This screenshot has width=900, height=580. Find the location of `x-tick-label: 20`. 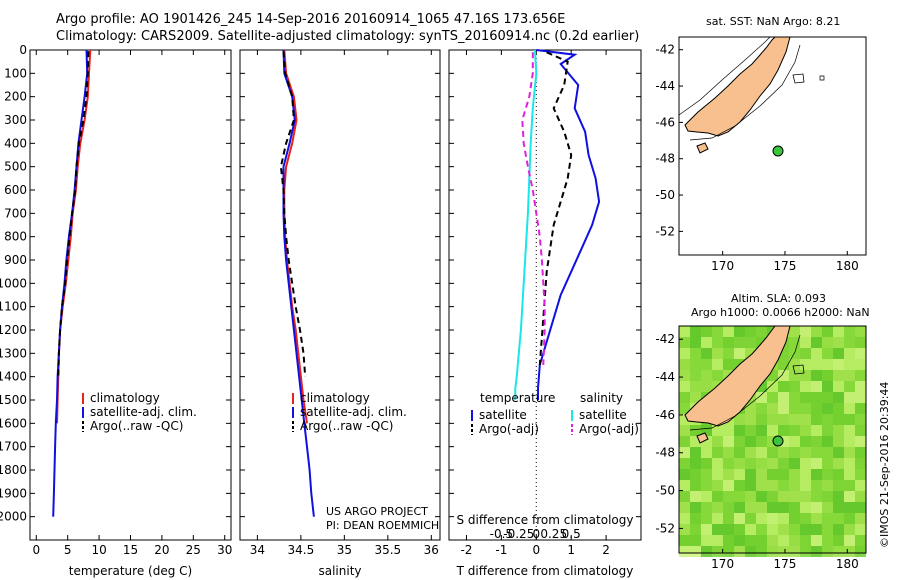

x-tick-label: 20 is located at coordinates (161, 550).